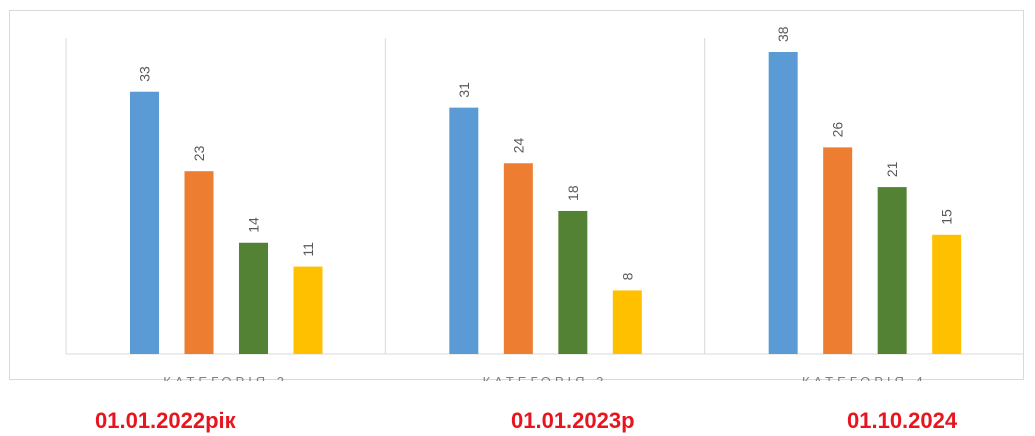 The image size is (1035, 436). Describe the element at coordinates (199, 153) in the screenshot. I see `data-label-c0-s1: 23` at that location.